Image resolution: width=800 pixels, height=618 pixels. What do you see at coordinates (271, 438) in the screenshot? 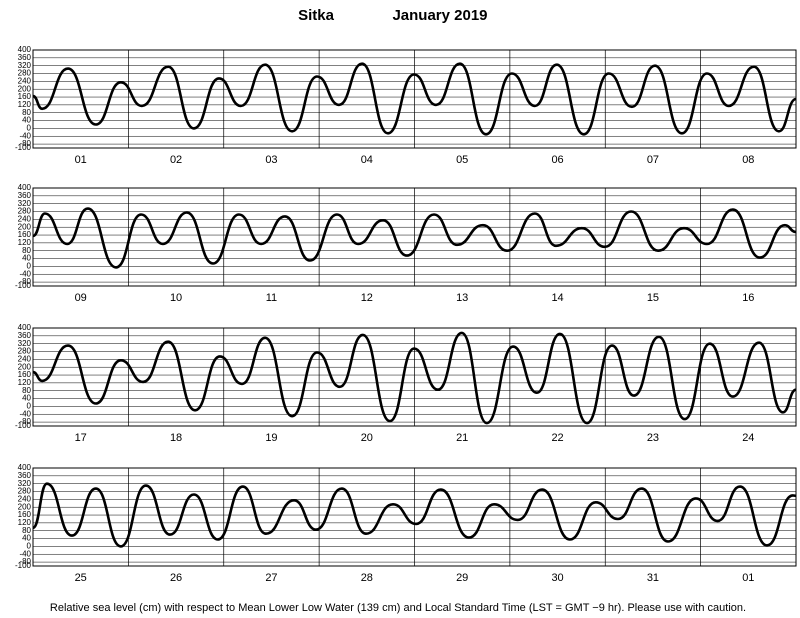
I see `day-label: 19` at bounding box center [271, 438].